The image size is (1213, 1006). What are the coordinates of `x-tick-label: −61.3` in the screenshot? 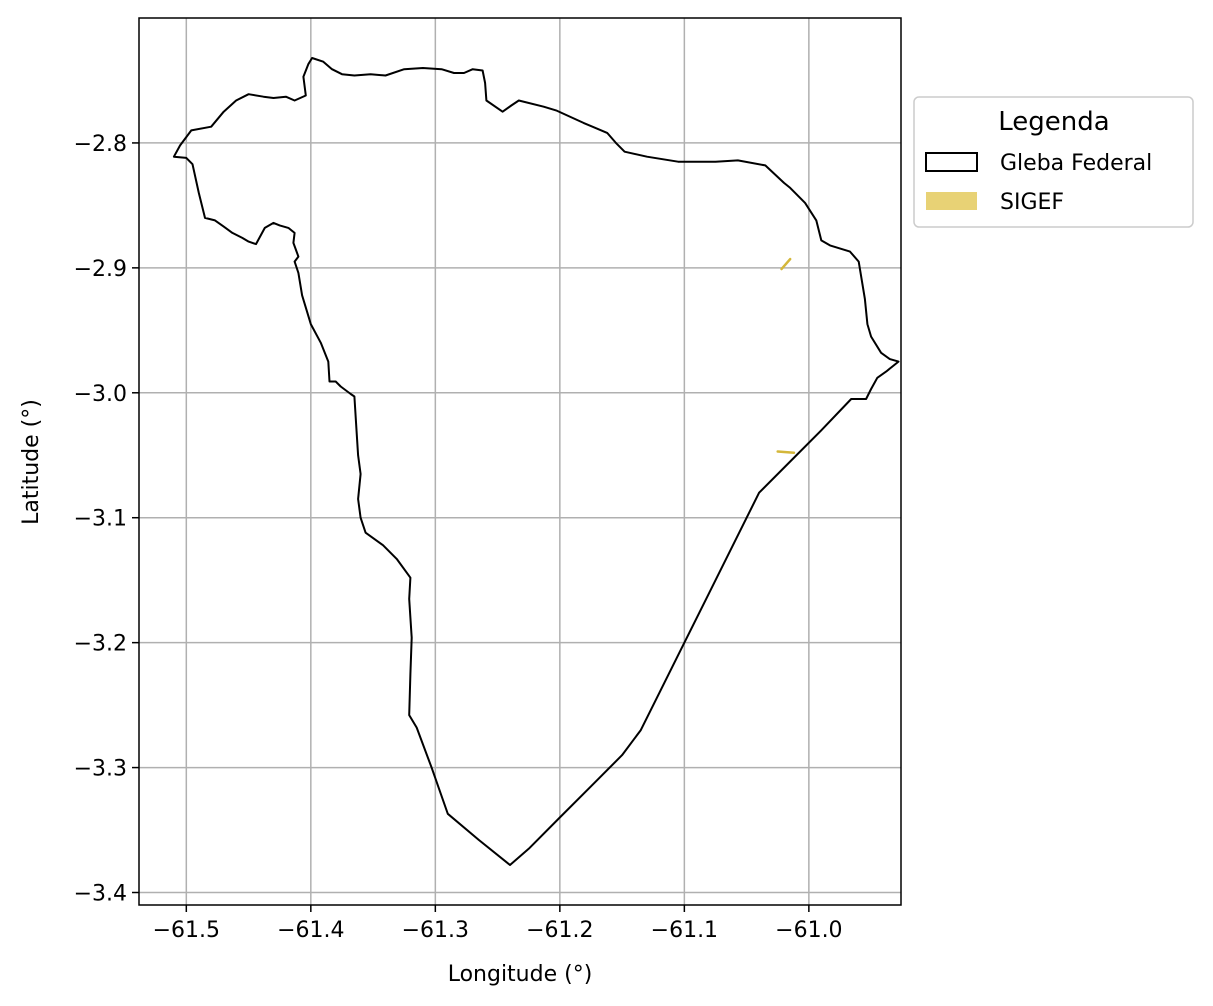 It's located at (435, 930).